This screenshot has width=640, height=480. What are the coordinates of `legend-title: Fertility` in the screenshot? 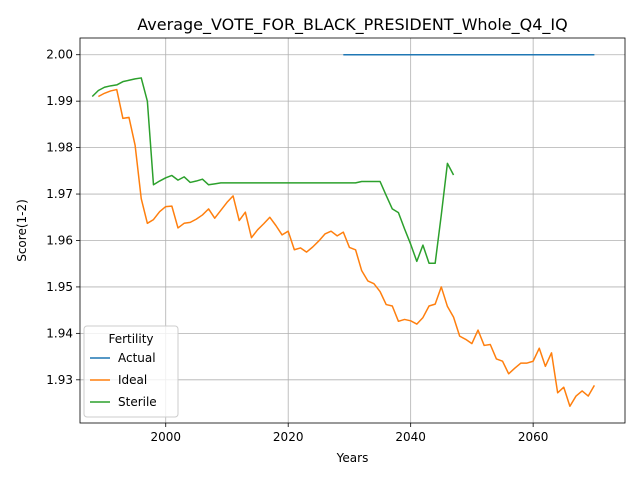 It's located at (130, 339).